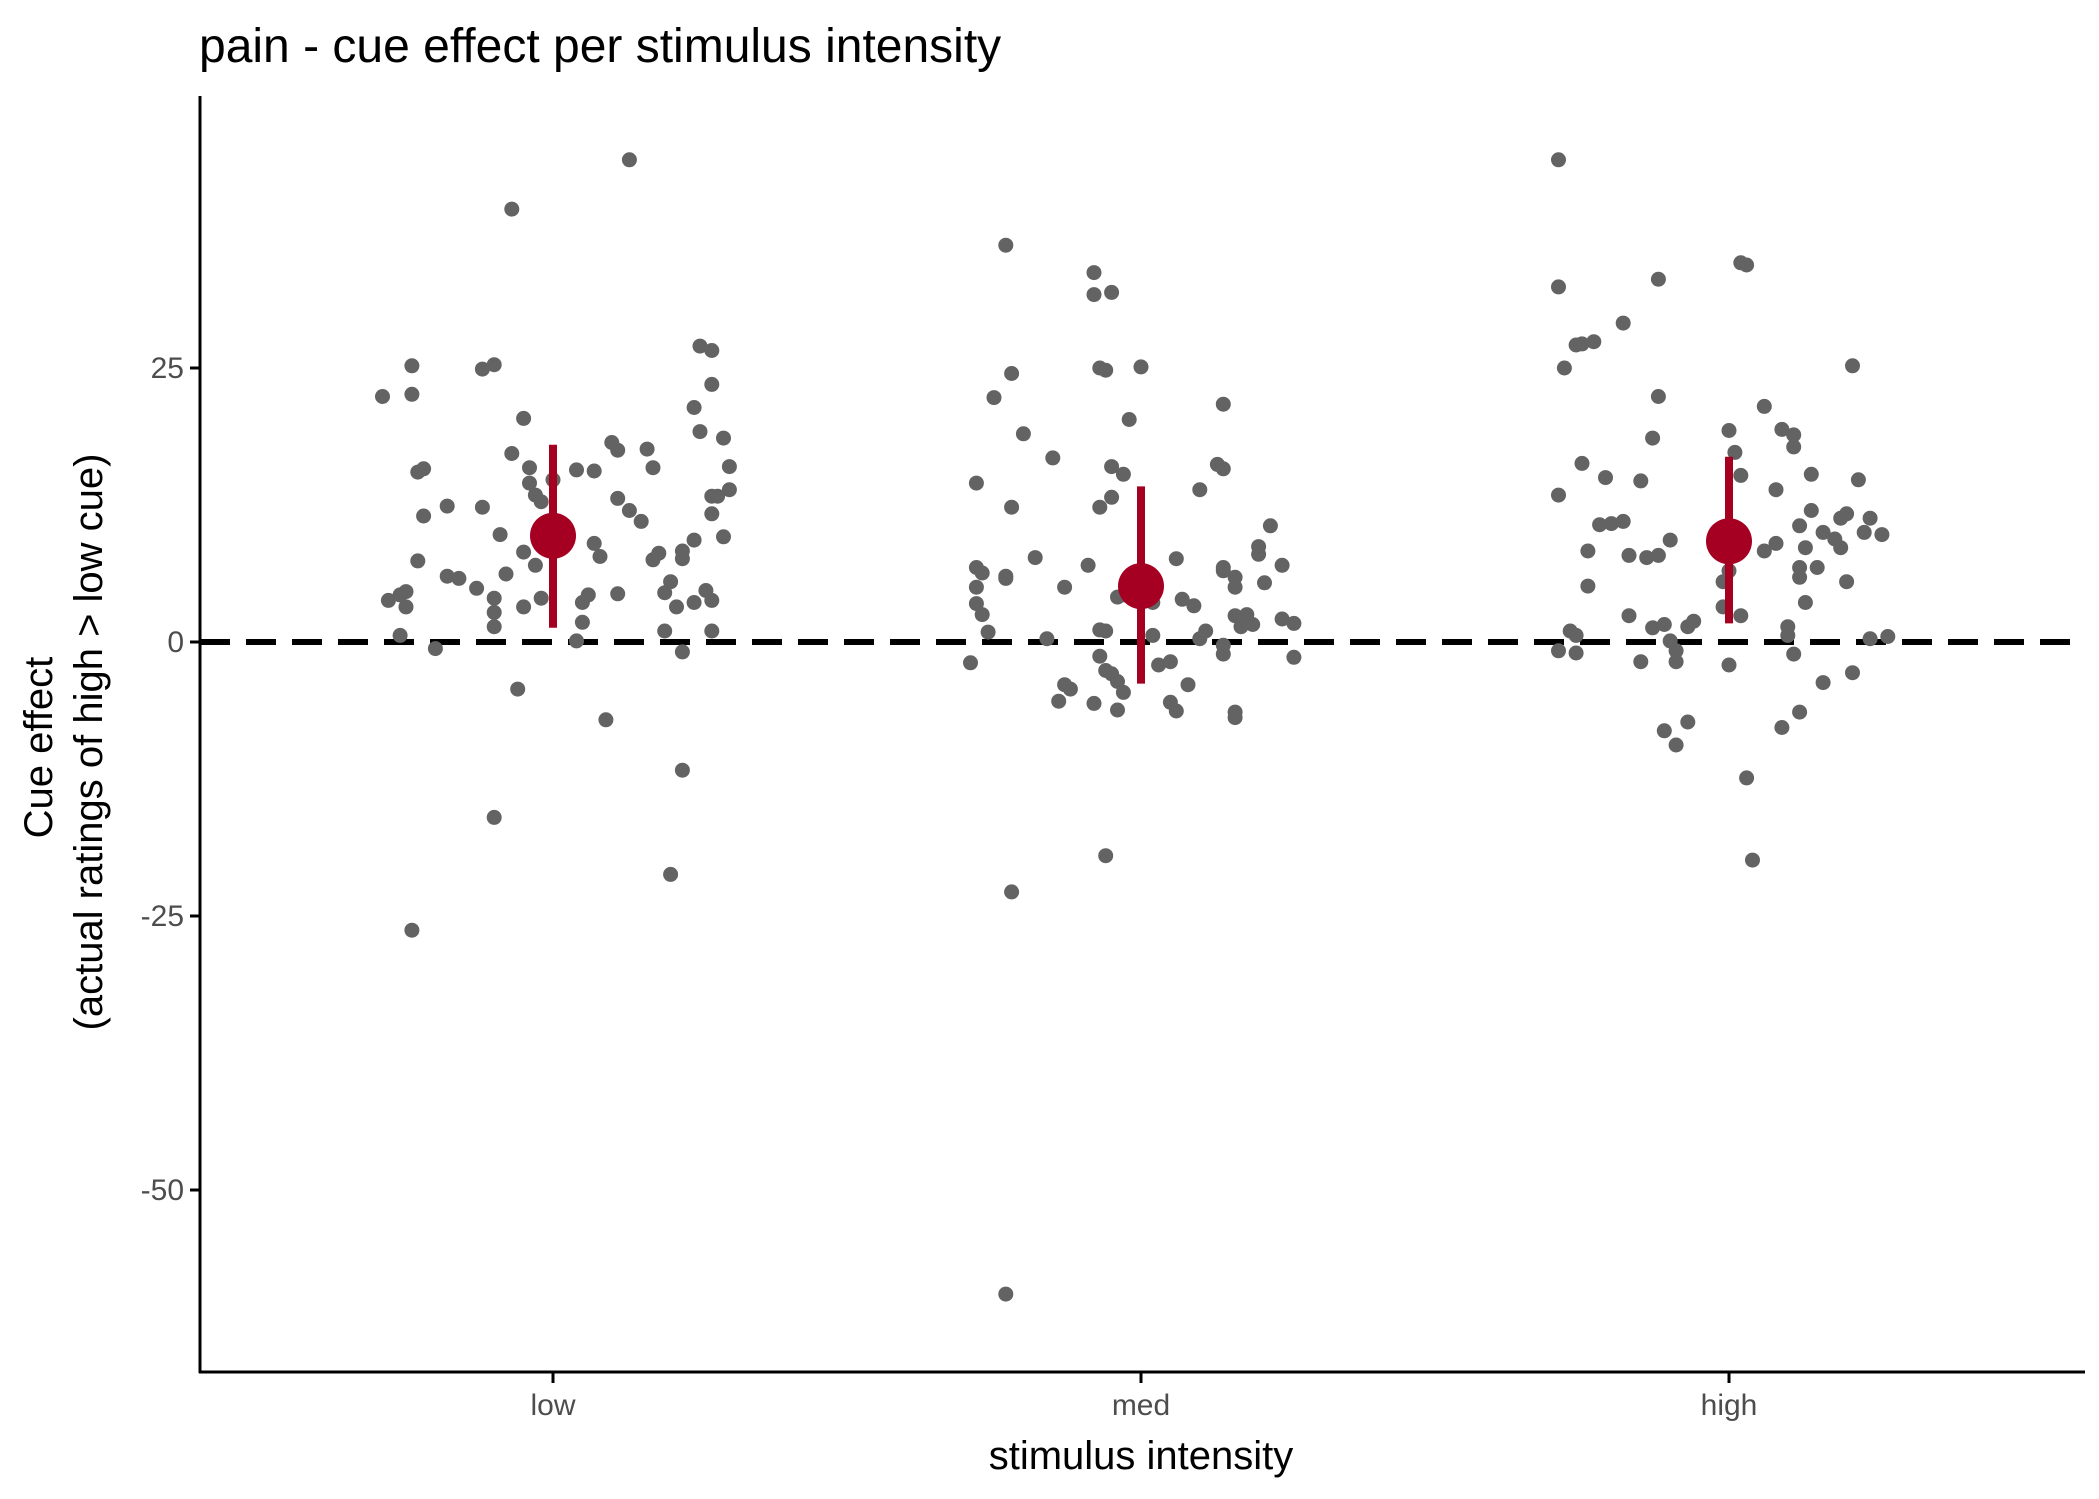  What do you see at coordinates (162, 1190) in the screenshot?
I see `y-tick-label: -50` at bounding box center [162, 1190].